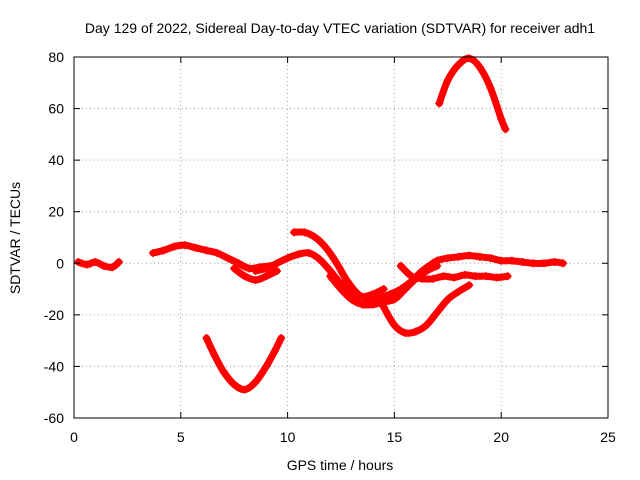 This screenshot has height=480, width=640. What do you see at coordinates (54, 418) in the screenshot?
I see `y-tick-label: -60` at bounding box center [54, 418].